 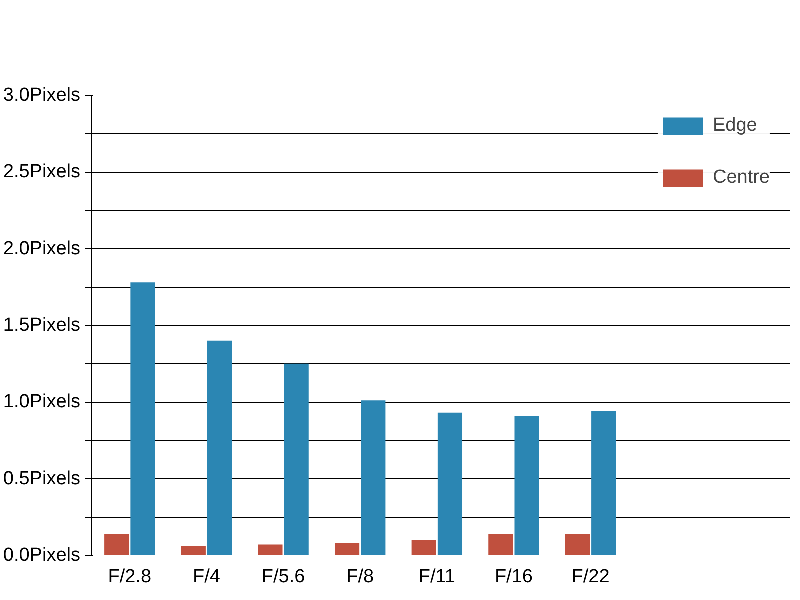 I want to click on y-tick-label: 1.5Pixels, so click(x=42, y=325).